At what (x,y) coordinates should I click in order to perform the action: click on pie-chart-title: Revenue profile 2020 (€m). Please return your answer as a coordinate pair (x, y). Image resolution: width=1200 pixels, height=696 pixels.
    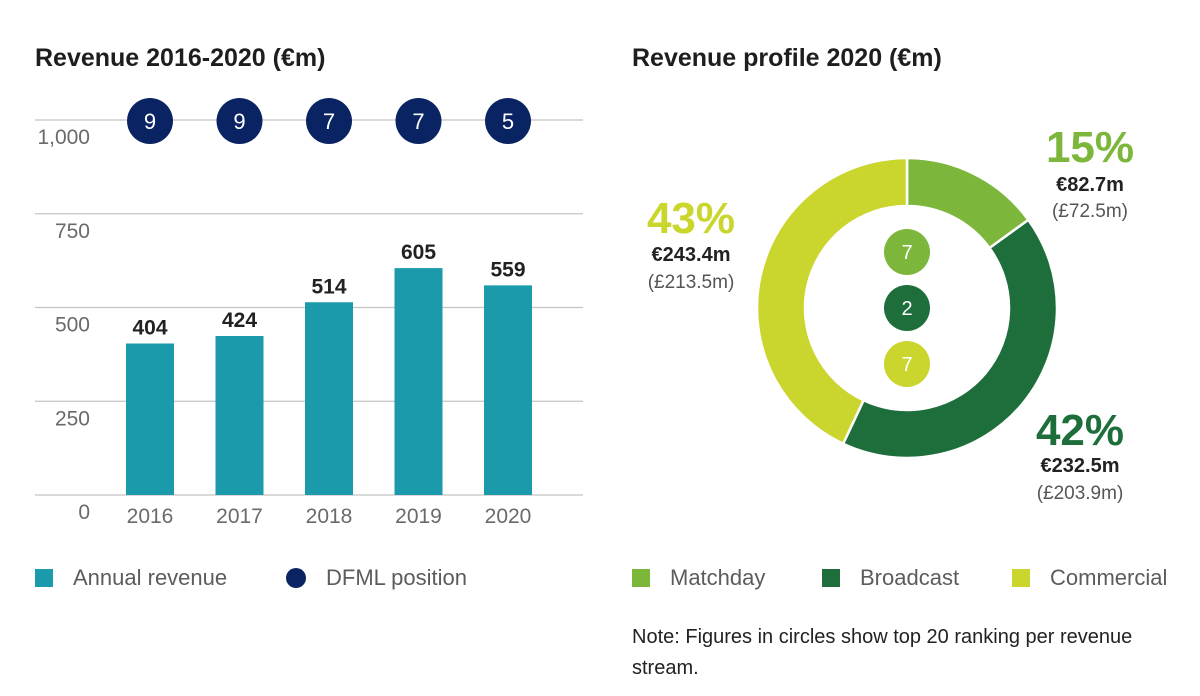
    Looking at the image, I should click on (787, 58).